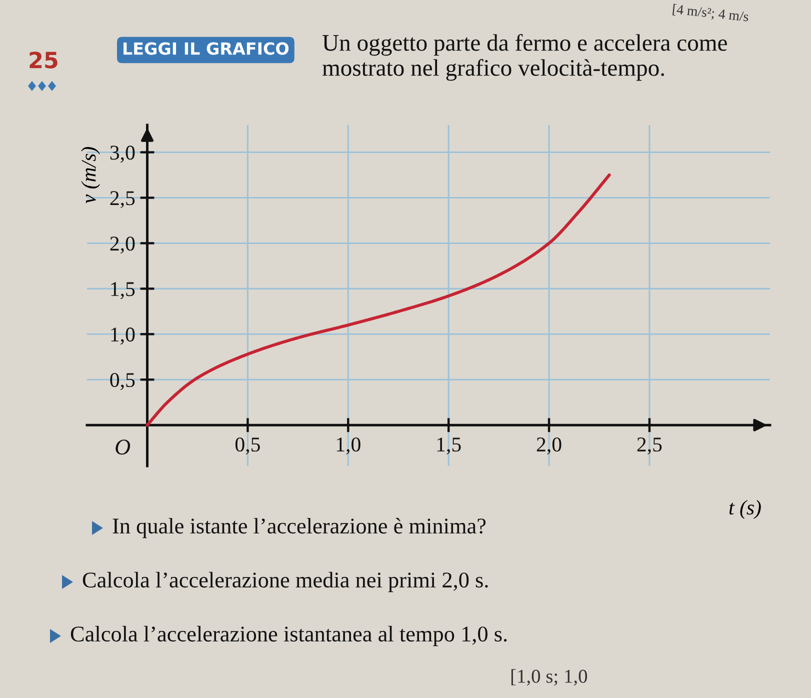 The image size is (811, 698). What do you see at coordinates (288, 636) in the screenshot?
I see `text: Calcola l’accelerazione istantanea al tempo 1,0 s.` at bounding box center [288, 636].